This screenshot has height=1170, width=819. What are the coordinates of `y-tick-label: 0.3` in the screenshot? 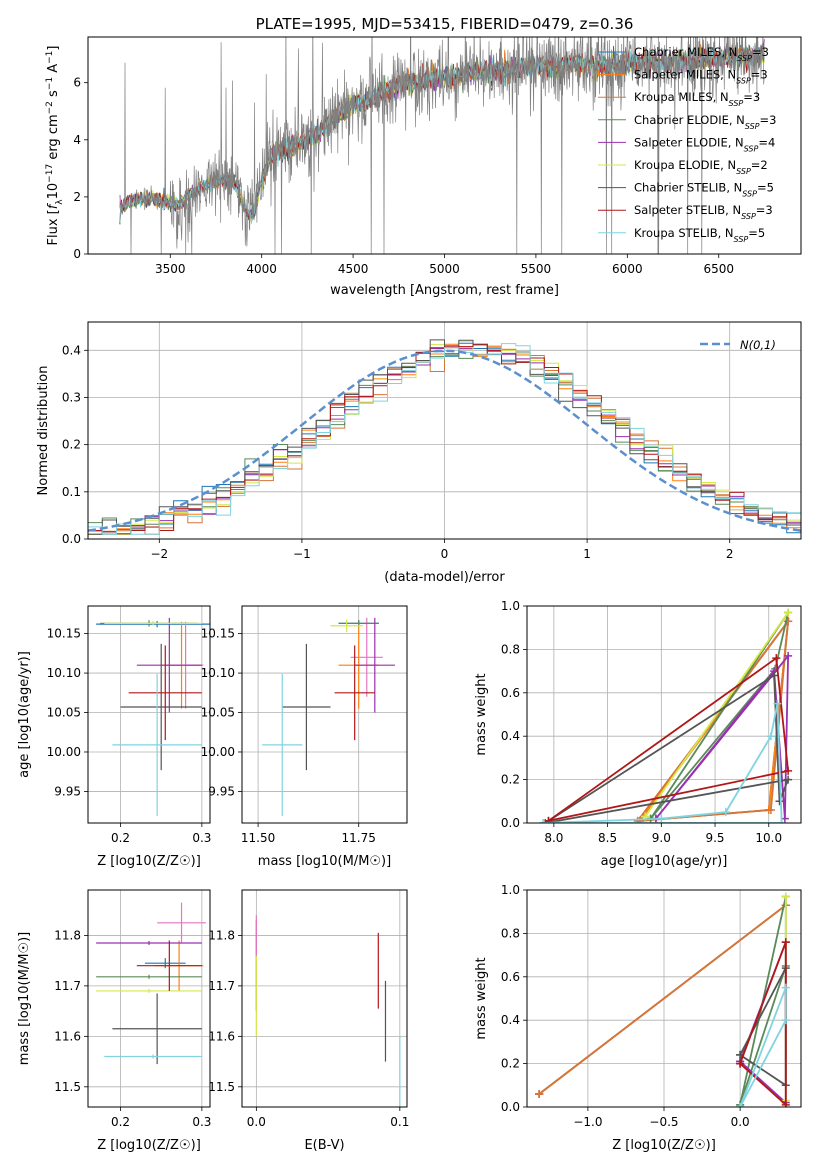 It's located at (71, 397).